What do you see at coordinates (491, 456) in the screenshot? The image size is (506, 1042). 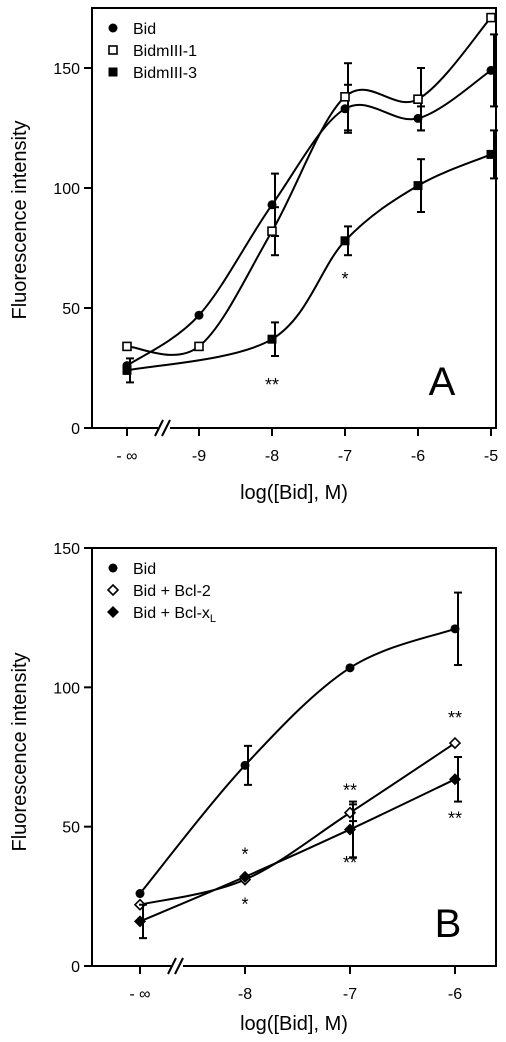 I see `x-tick-label: -5` at bounding box center [491, 456].